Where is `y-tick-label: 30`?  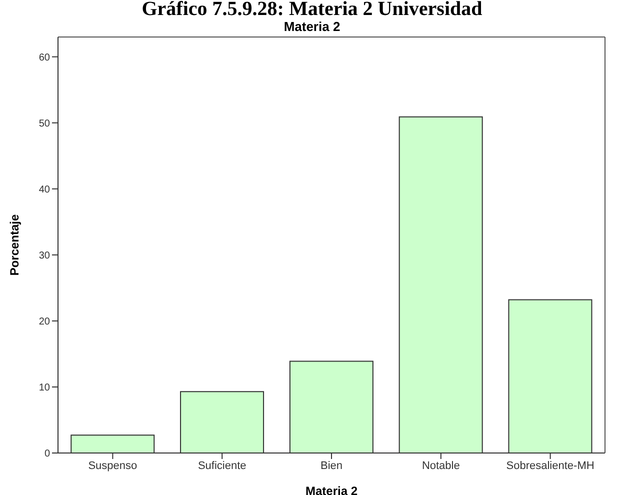 y-tick-label: 30 is located at coordinates (44, 256).